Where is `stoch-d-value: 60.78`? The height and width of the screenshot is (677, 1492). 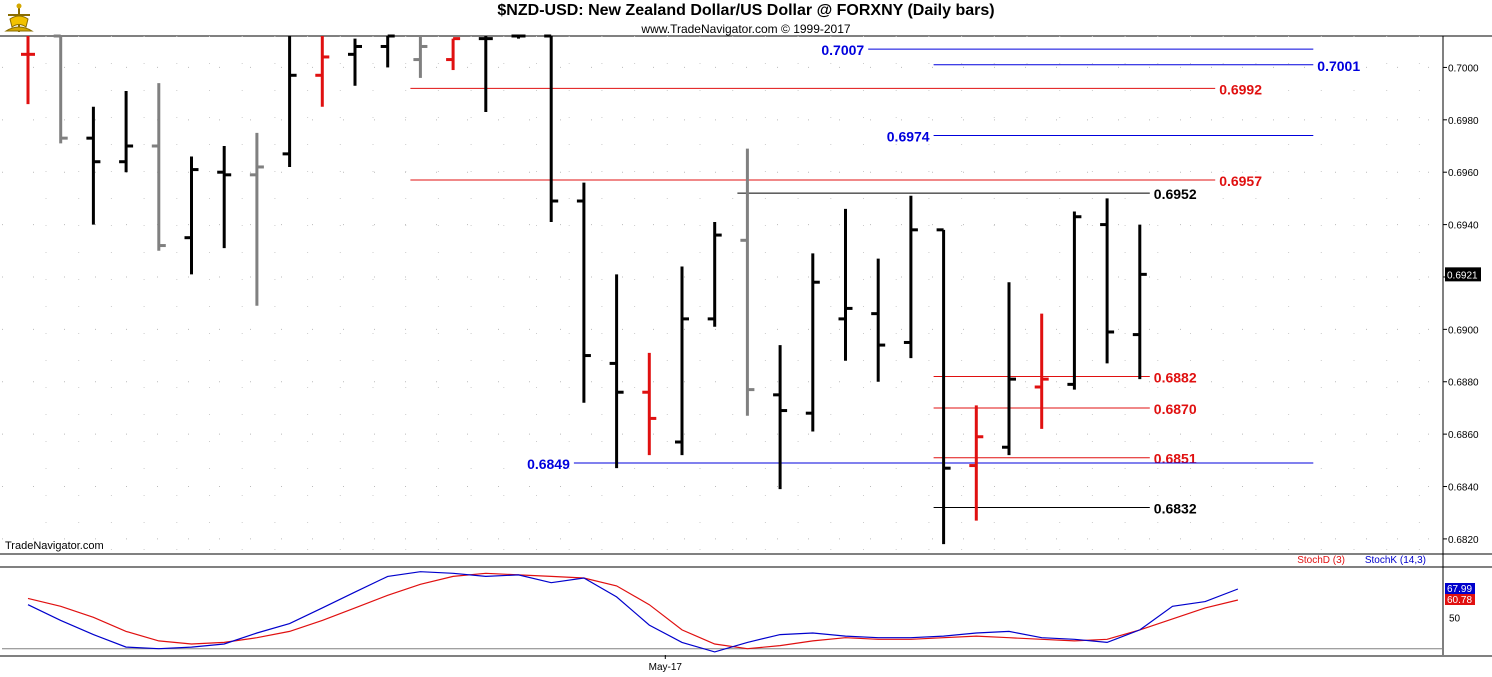
stoch-d-value: 60.78 is located at coordinates (1459, 600).